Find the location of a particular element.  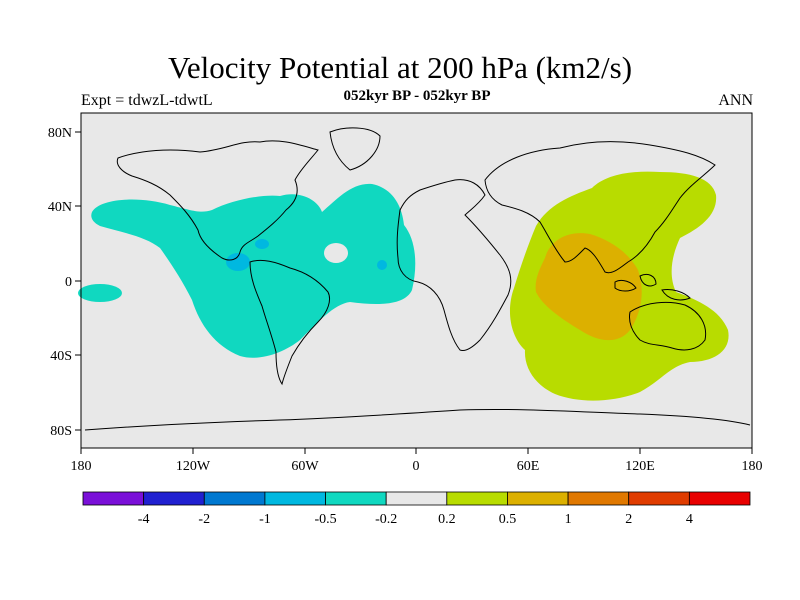

negative-region-americas is located at coordinates (253, 270).